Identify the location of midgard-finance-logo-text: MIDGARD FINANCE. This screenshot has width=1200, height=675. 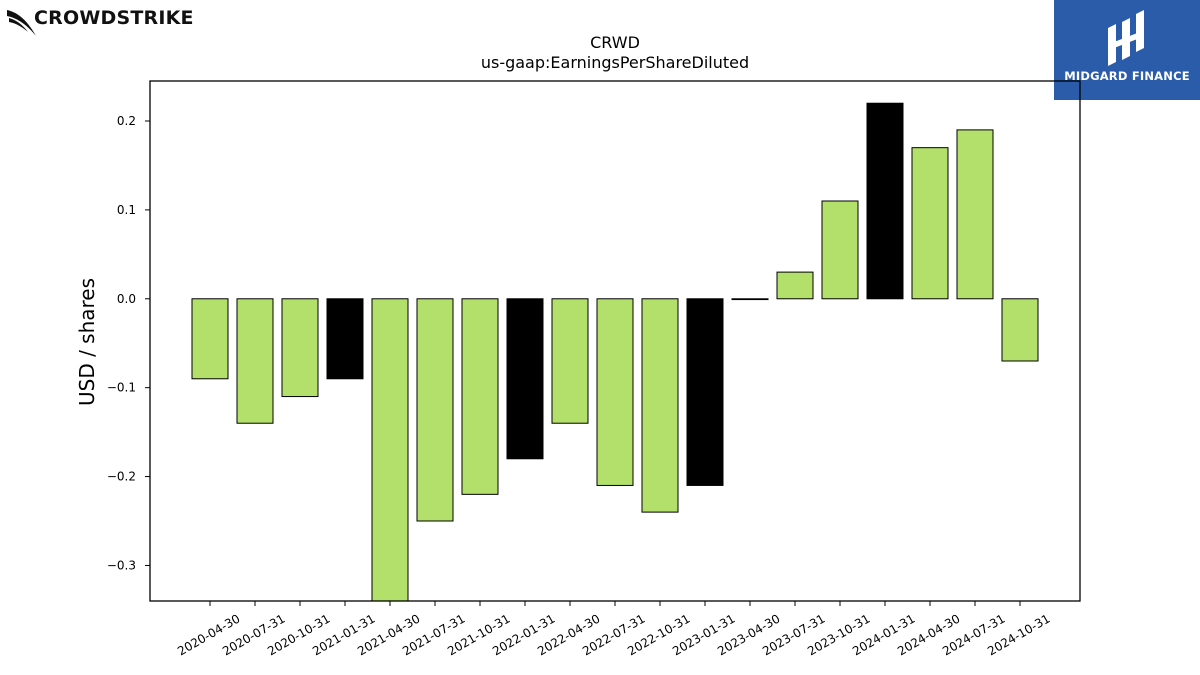
(1127, 76).